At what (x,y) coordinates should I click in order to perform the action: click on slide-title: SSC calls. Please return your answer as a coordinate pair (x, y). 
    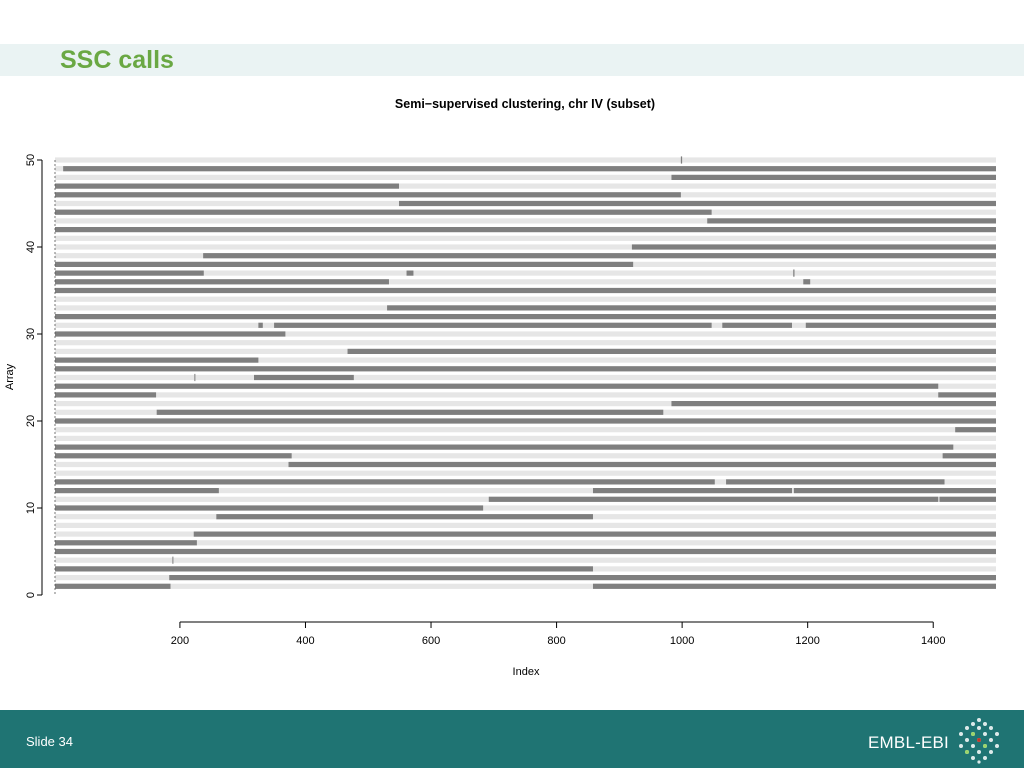
    Looking at the image, I should click on (117, 60).